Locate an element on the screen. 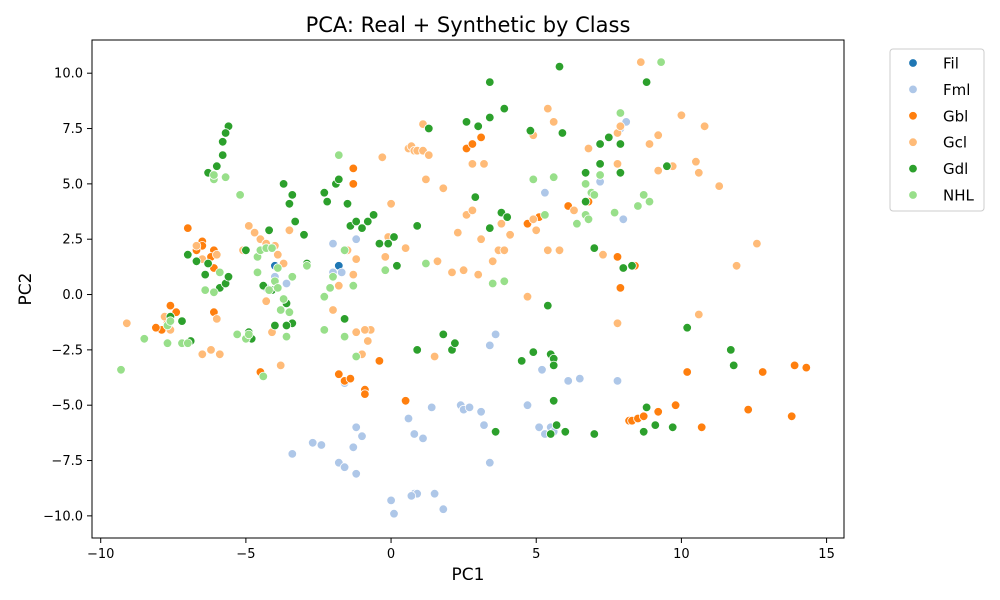 The width and height of the screenshot is (1000, 600). x-tick-label: 0 is located at coordinates (391, 554).